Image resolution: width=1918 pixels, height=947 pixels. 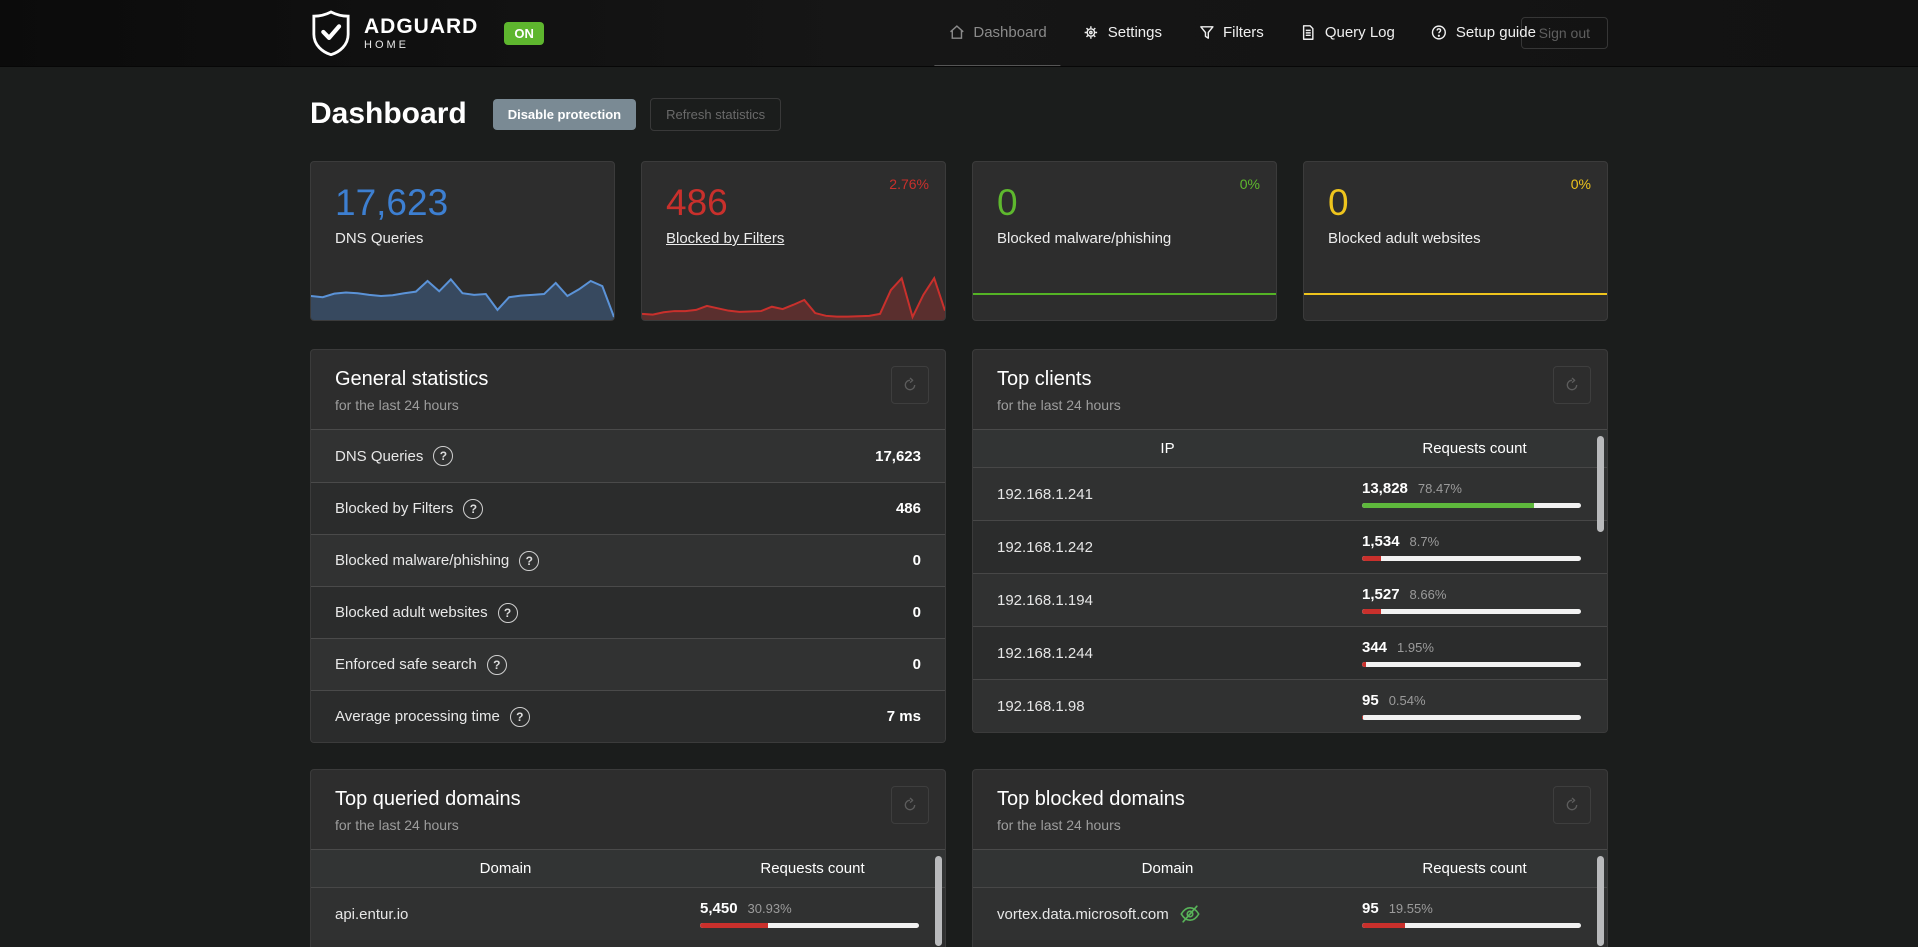 I want to click on top-blocked-domains-subtitle: for the last 24 hours, so click(x=1059, y=825).